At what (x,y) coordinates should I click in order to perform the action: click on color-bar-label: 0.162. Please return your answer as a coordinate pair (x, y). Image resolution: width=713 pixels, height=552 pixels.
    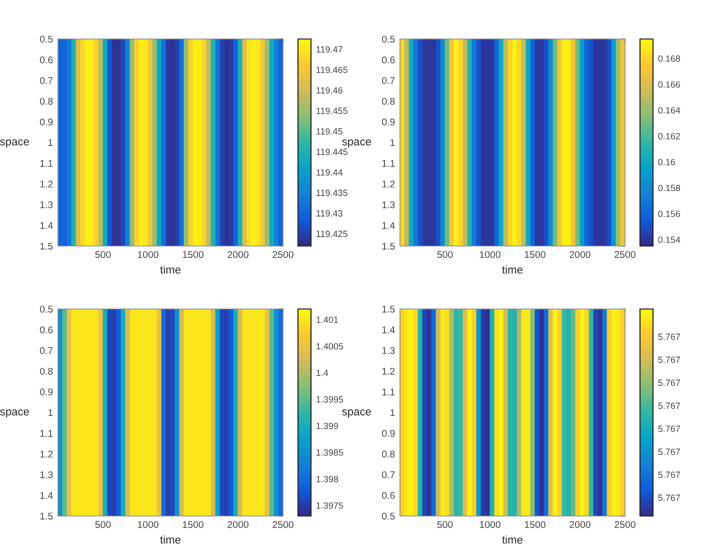
    Looking at the image, I should click on (669, 136).